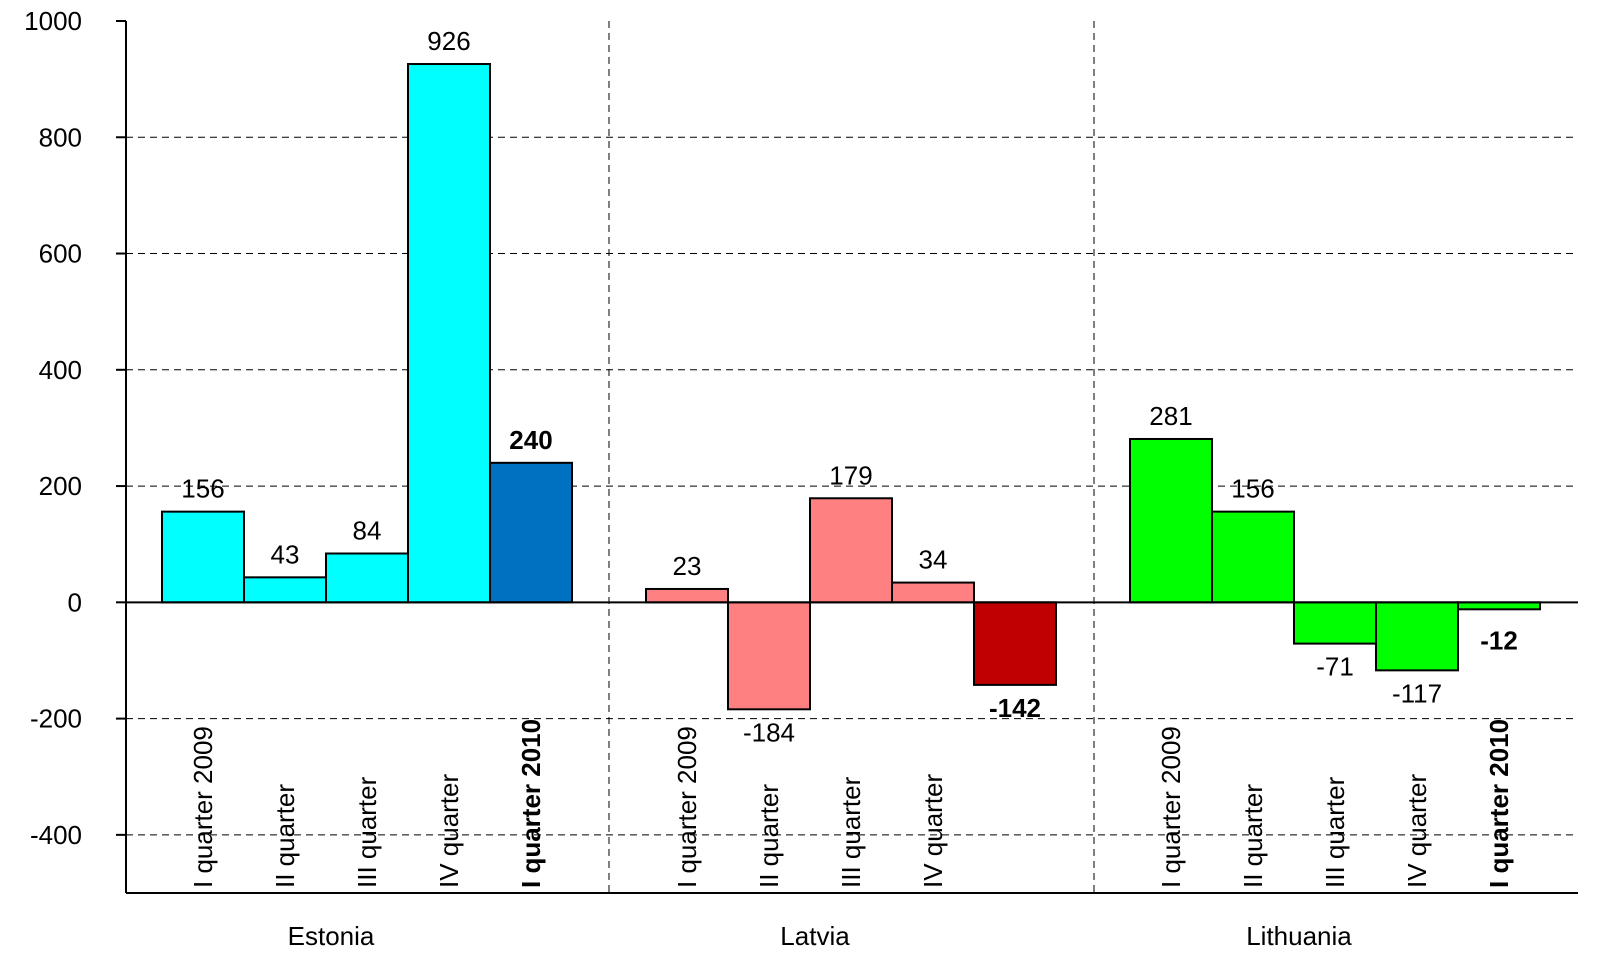 The image size is (1615, 978). I want to click on group-label: Lithuania, so click(1299, 936).